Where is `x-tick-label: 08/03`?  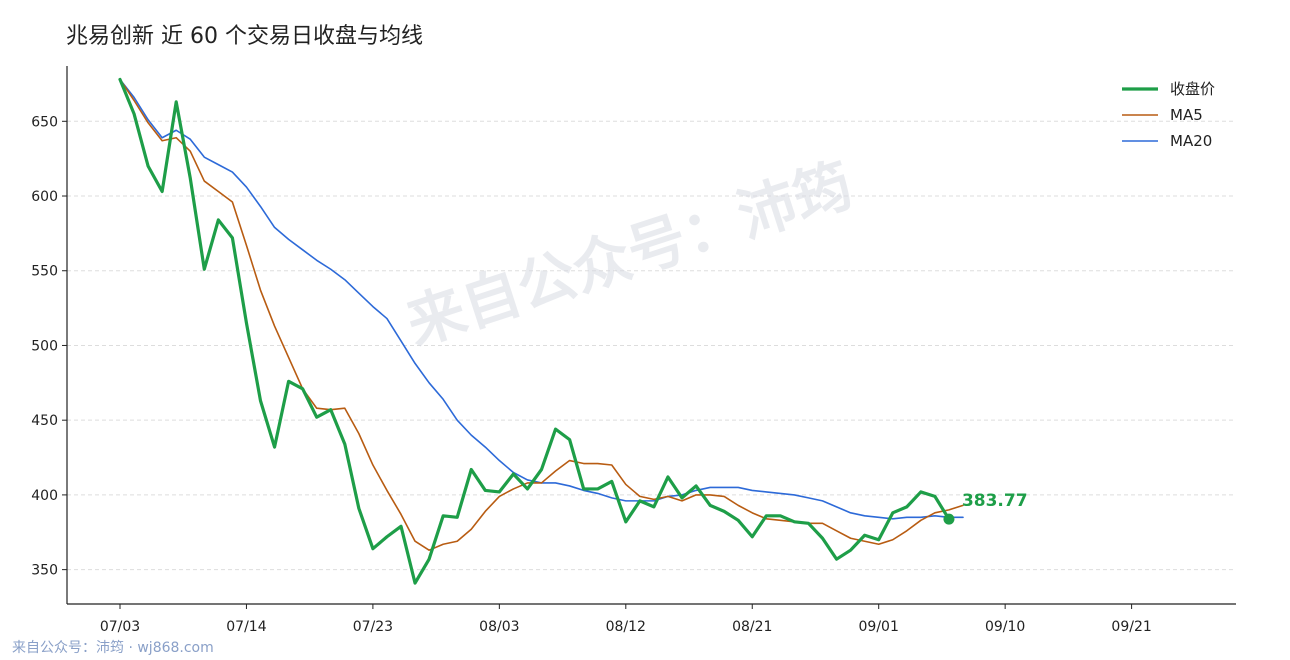 x-tick-label: 08/03 is located at coordinates (499, 627).